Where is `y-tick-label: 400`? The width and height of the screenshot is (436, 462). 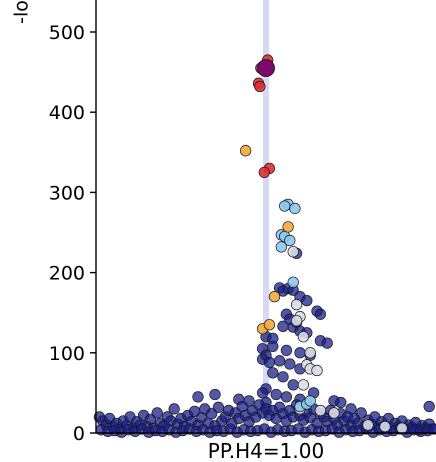 y-tick-label: 400 is located at coordinates (67, 113).